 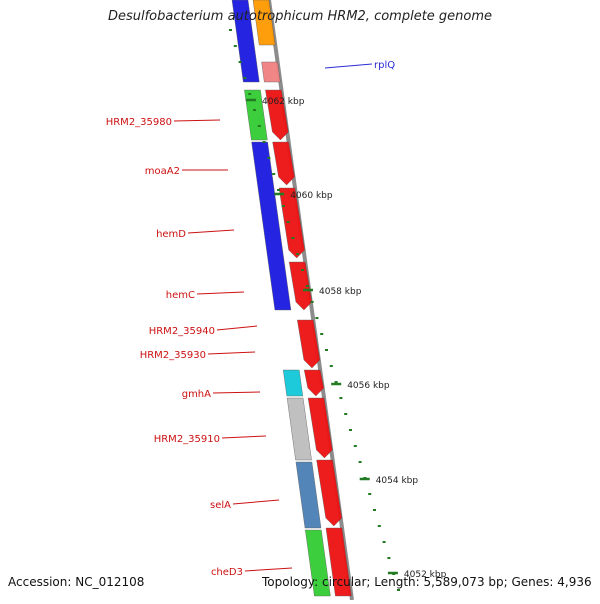 I want to click on gene-label: rplQ, so click(x=384, y=65).